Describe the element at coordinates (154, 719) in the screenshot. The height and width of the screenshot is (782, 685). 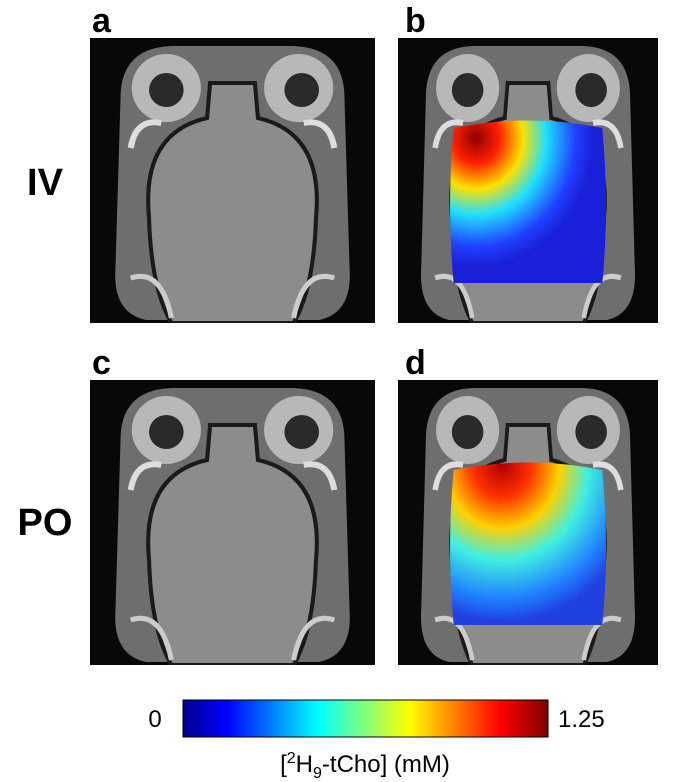
I see `colorbar-min: 0` at that location.